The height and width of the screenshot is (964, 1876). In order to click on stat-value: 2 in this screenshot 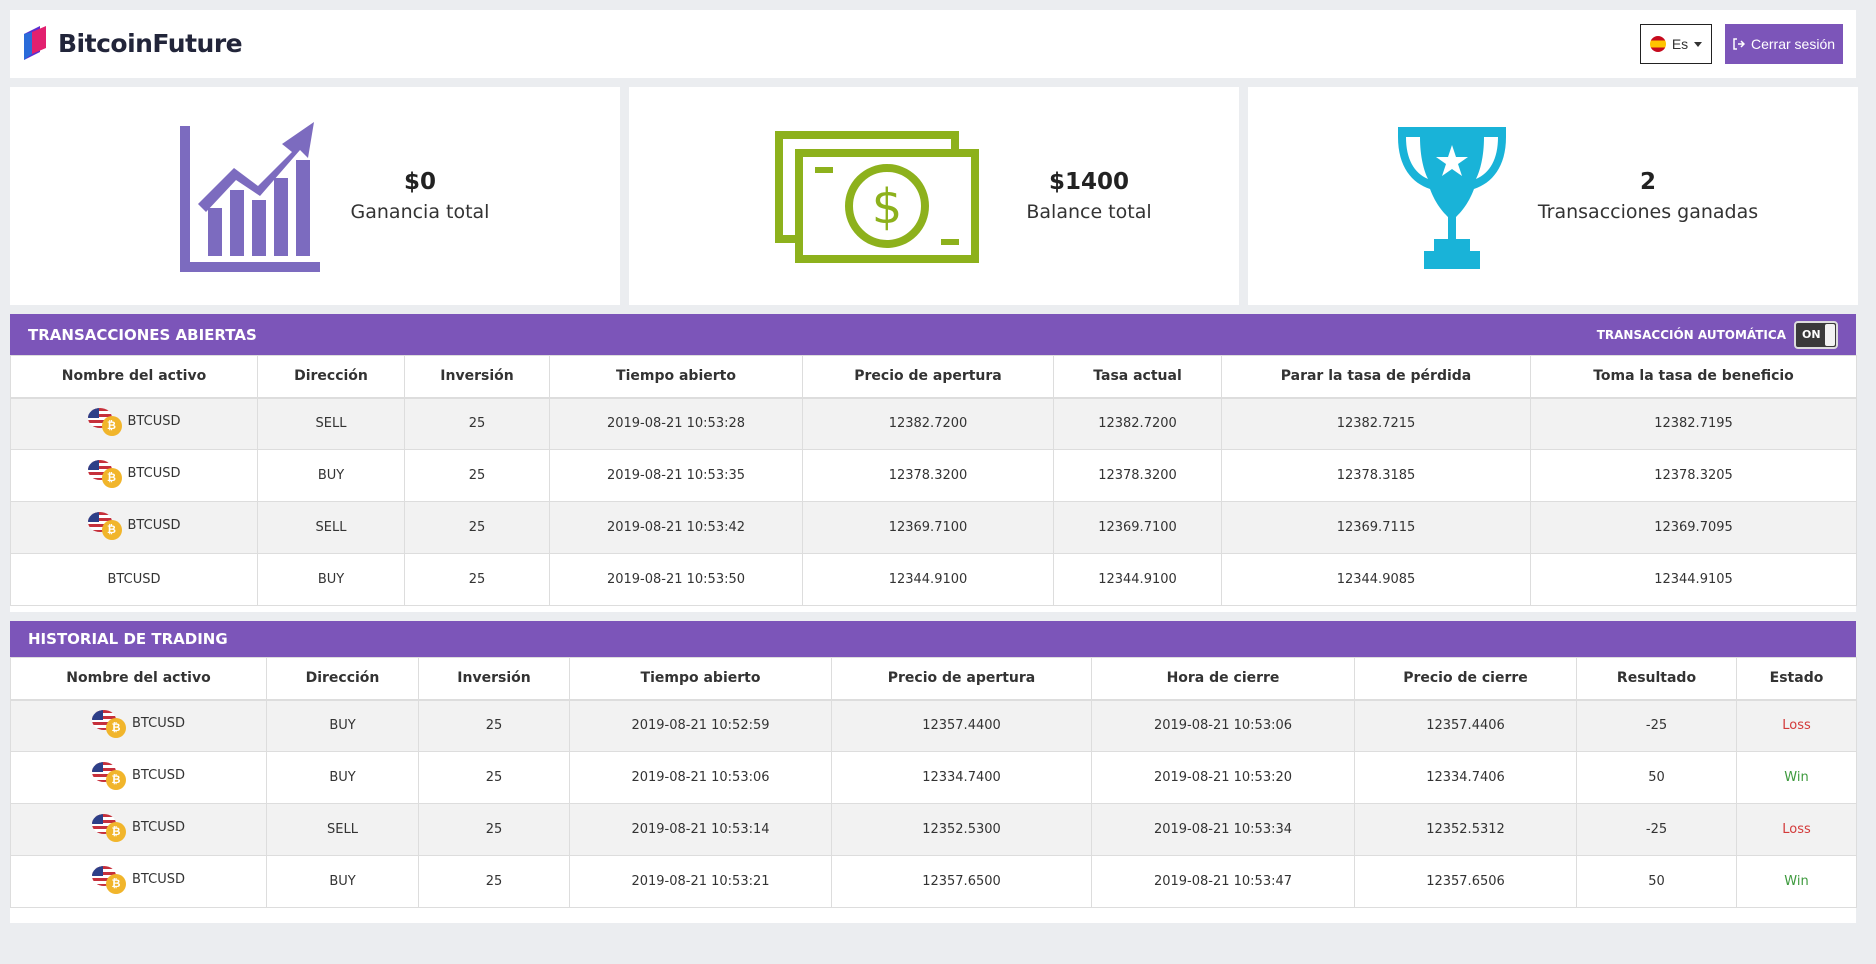, I will do `click(1647, 182)`.